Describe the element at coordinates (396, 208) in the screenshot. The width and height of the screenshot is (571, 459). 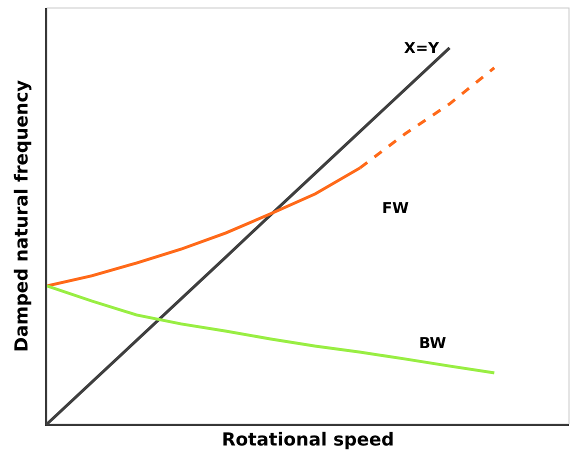
I see `text: FW` at that location.